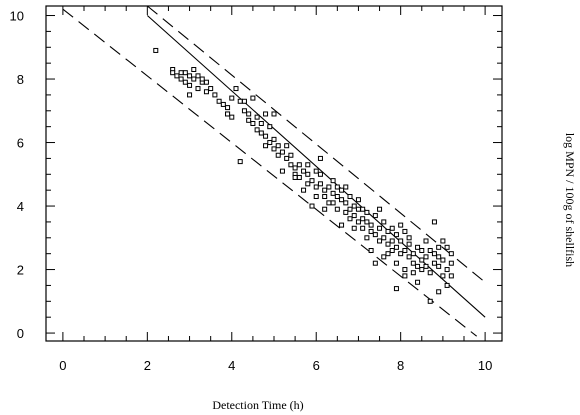  Describe the element at coordinates (147, 365) in the screenshot. I see `x-tick-label: 2` at that location.